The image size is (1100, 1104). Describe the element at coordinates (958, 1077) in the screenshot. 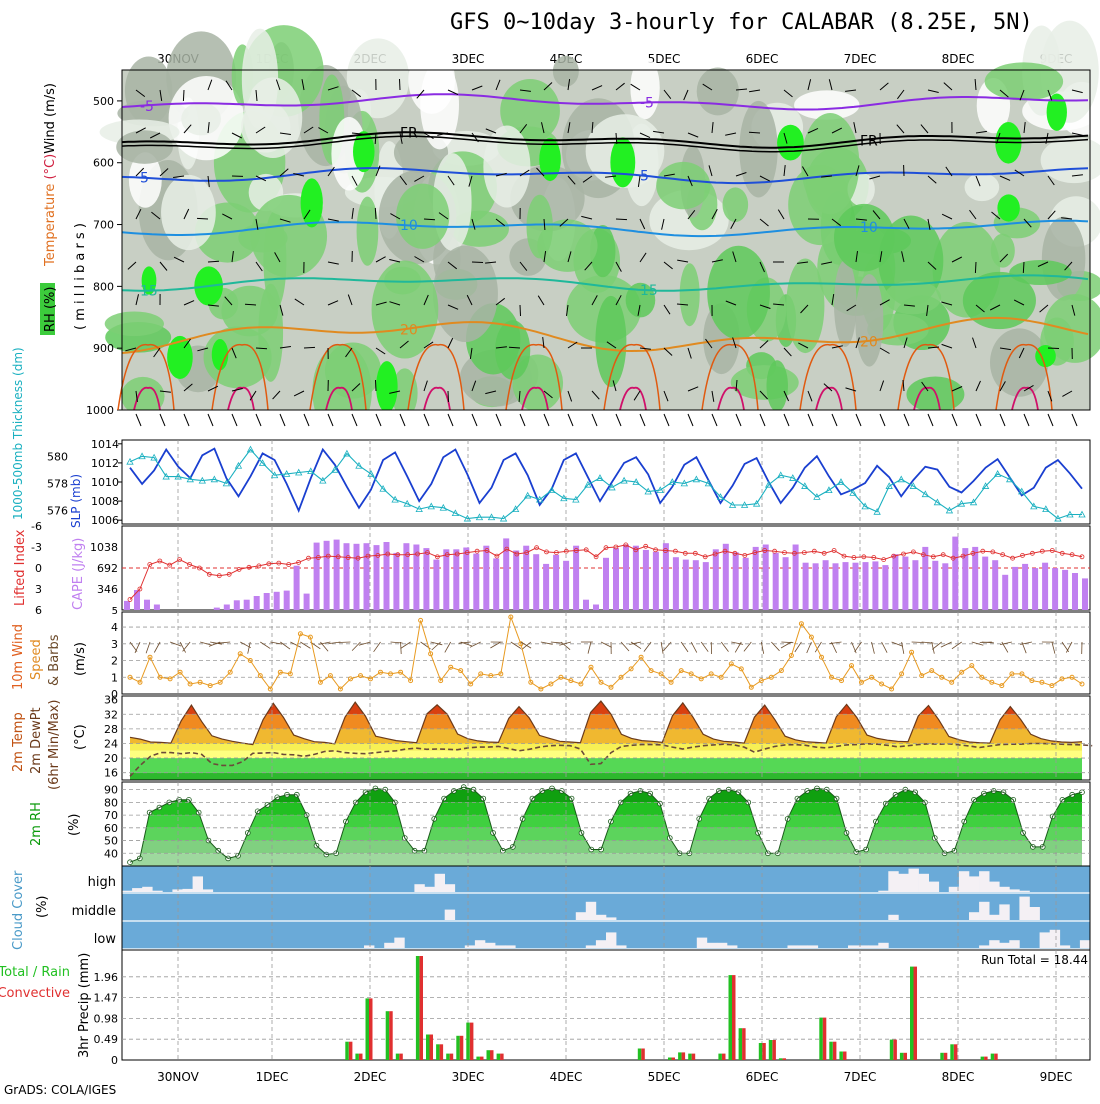

I see `date-label-bottom: 8DEC` at that location.